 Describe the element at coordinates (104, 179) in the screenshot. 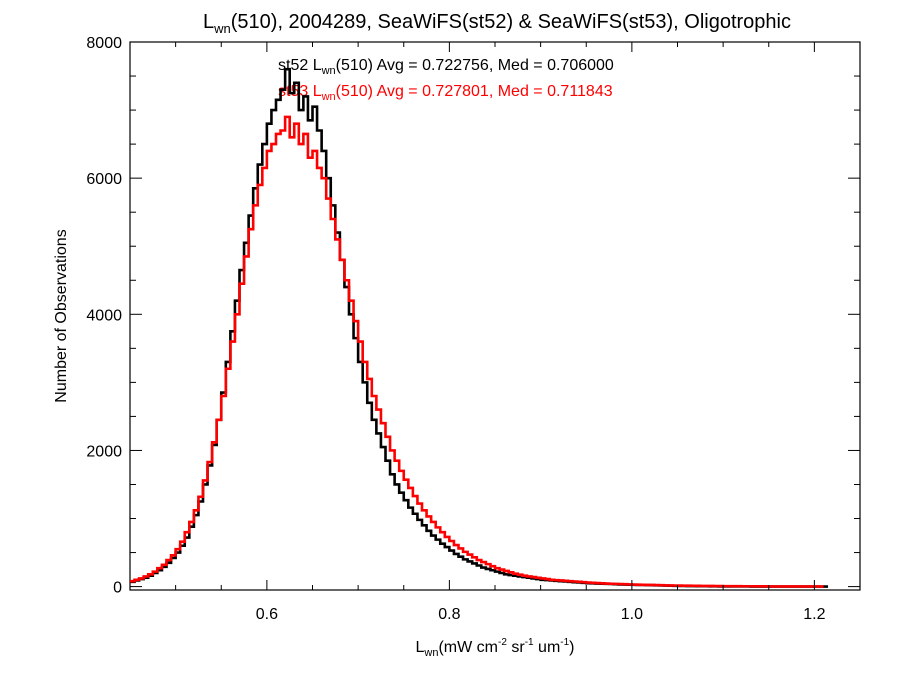

I see `y-tick-label: 6000` at that location.